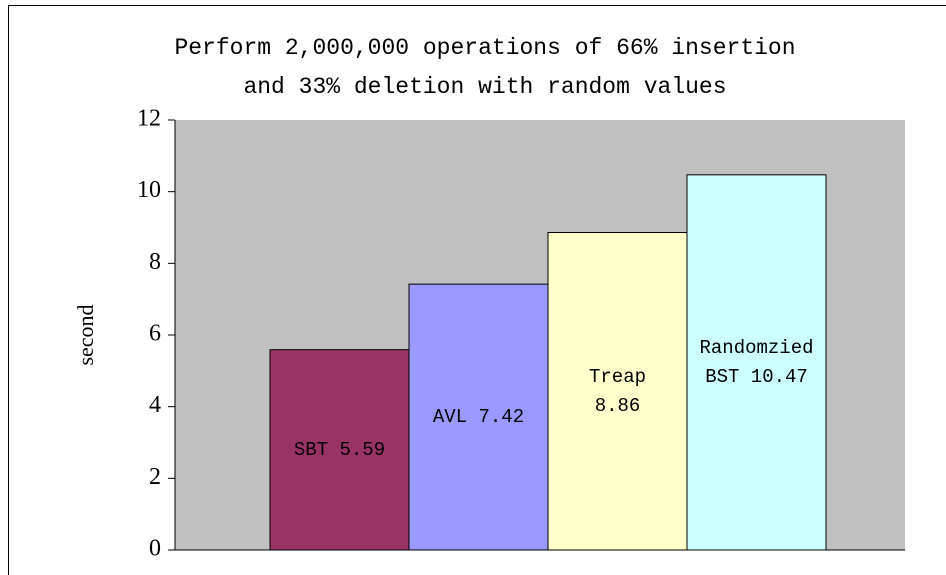  I want to click on y-tick-label: 4, so click(155, 405).